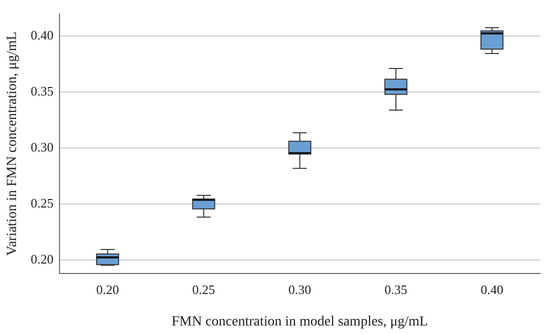 The height and width of the screenshot is (334, 550). I want to click on x-tick-label: 0.30, so click(300, 289).